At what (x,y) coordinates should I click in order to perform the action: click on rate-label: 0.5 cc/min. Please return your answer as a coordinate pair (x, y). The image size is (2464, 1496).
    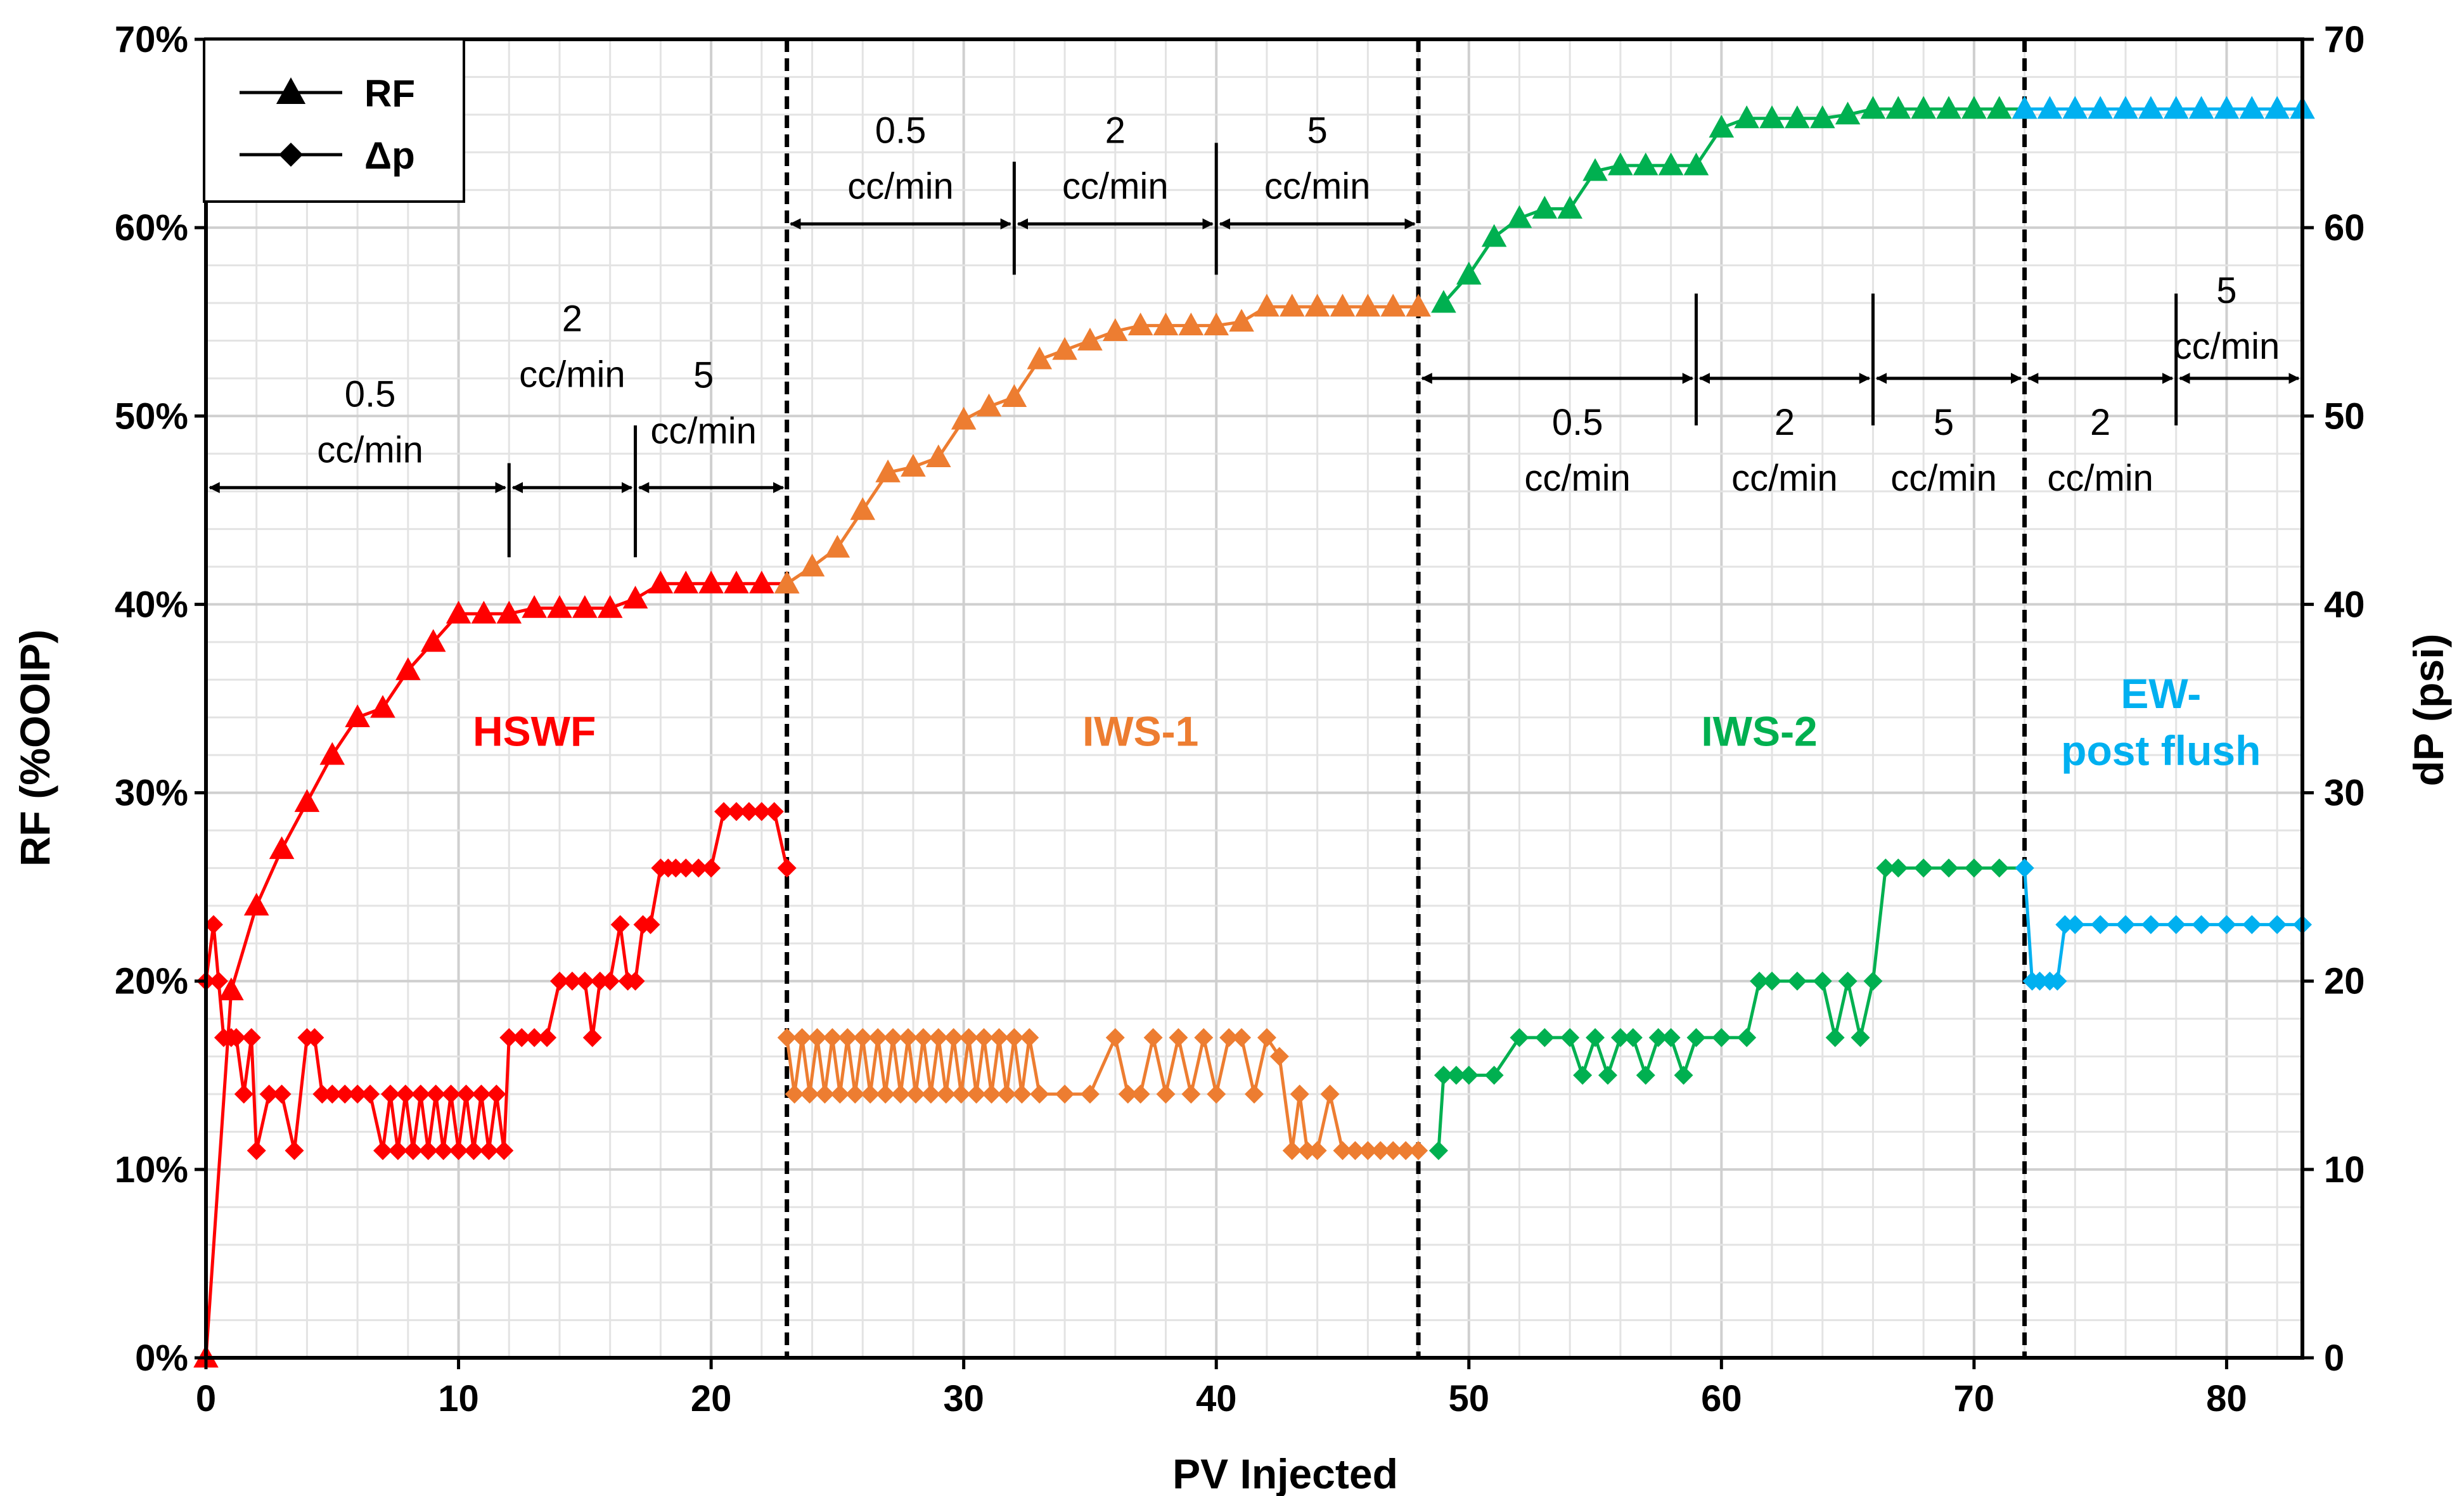
    Looking at the image, I should click on (370, 422).